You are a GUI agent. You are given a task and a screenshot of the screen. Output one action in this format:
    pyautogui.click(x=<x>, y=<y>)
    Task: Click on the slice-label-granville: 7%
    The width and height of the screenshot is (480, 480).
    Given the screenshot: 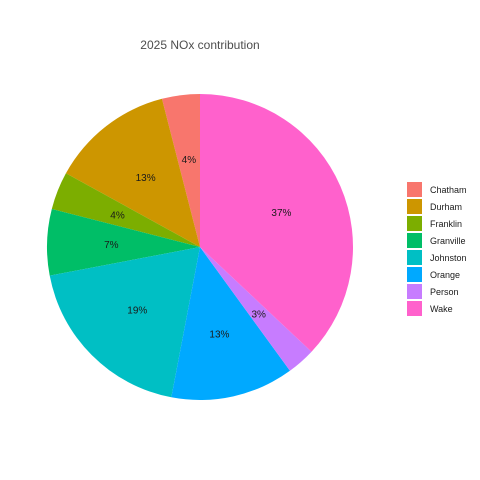 What is the action you would take?
    pyautogui.click(x=111, y=245)
    